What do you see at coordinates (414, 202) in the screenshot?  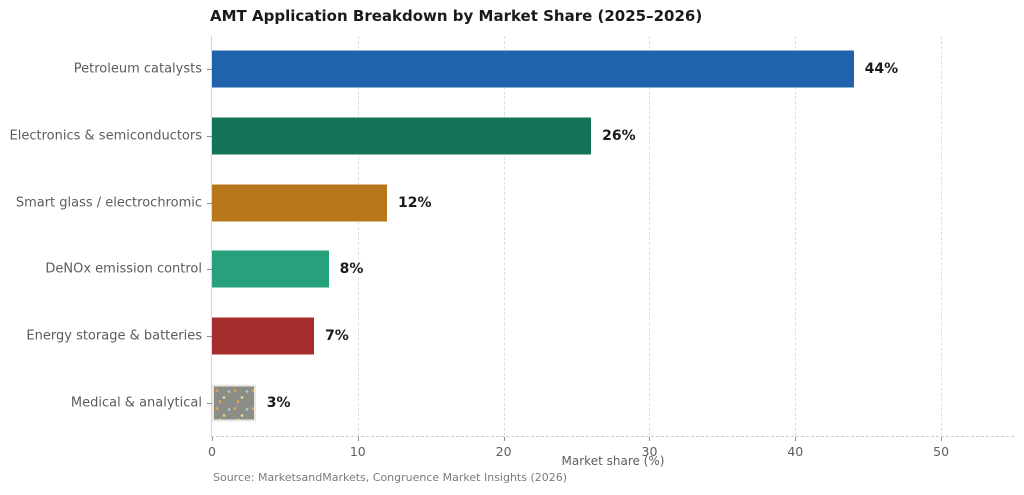 I see `bar-value-label: 12%` at bounding box center [414, 202].